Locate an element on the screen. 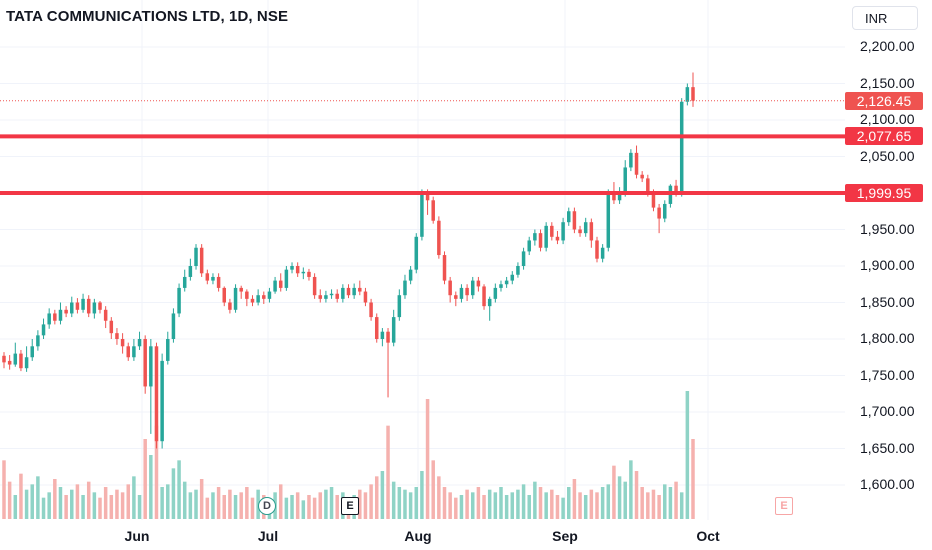 Image resolution: width=932 pixels, height=550 pixels. dividend-marker: D is located at coordinates (267, 506).